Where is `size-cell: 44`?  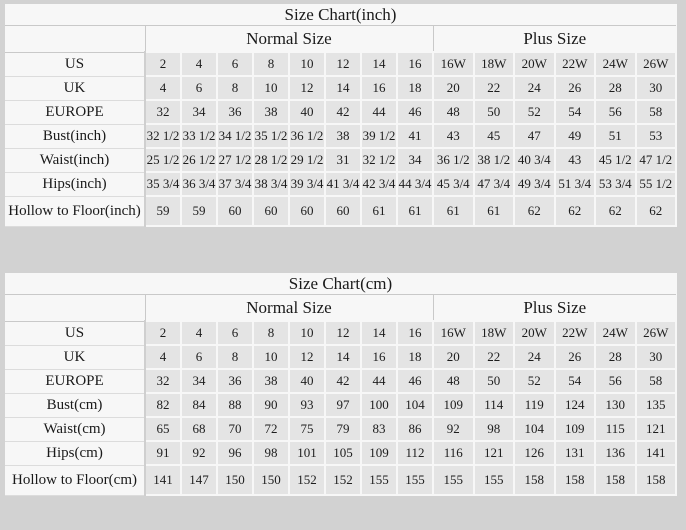 size-cell: 44 is located at coordinates (379, 112).